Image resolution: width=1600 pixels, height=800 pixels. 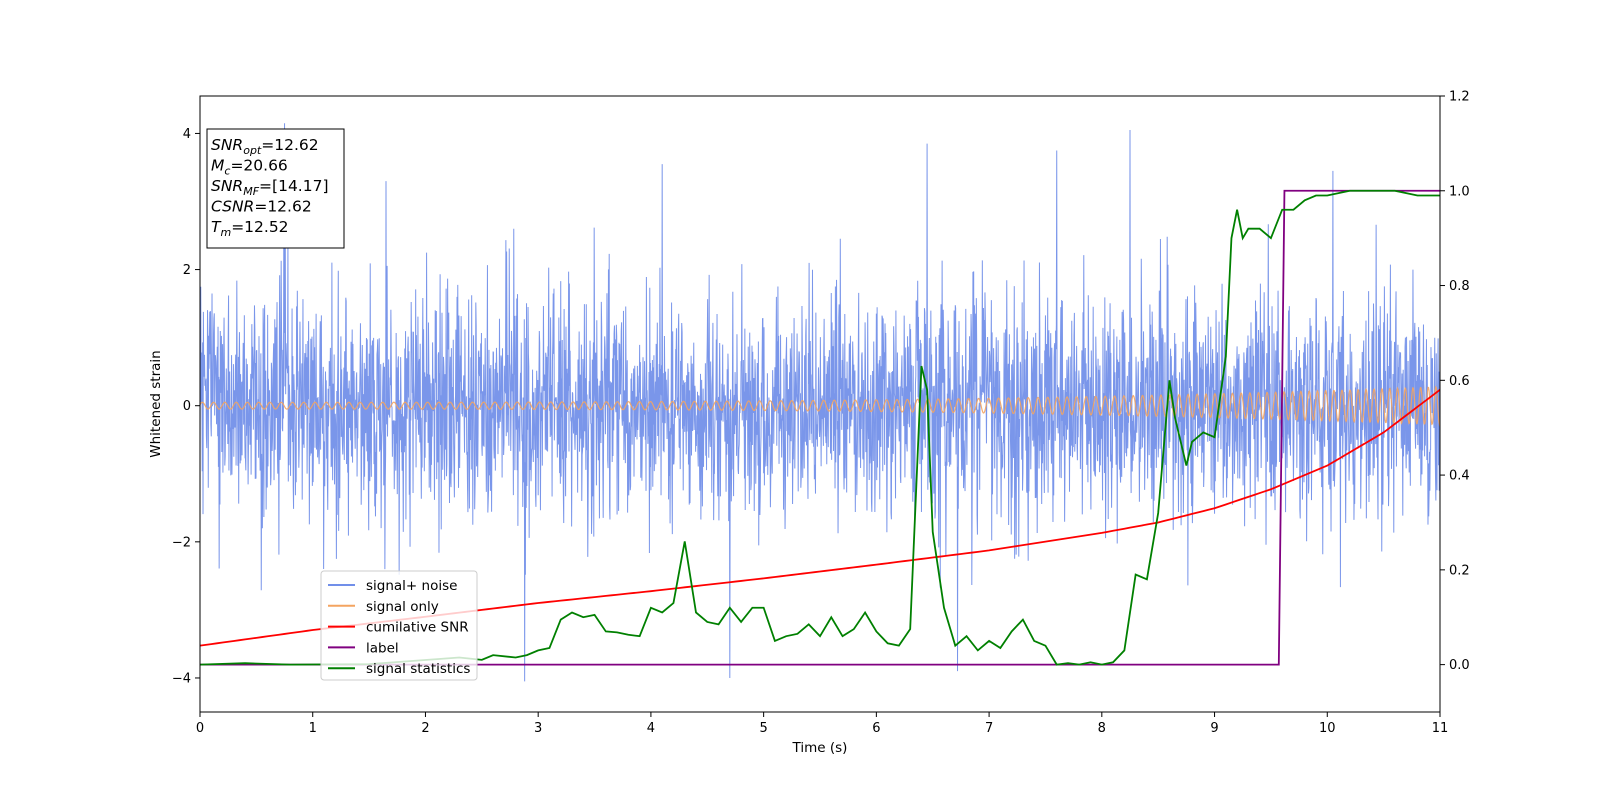 I want to click on y-right-tick-label: 0.6, so click(x=1459, y=381).